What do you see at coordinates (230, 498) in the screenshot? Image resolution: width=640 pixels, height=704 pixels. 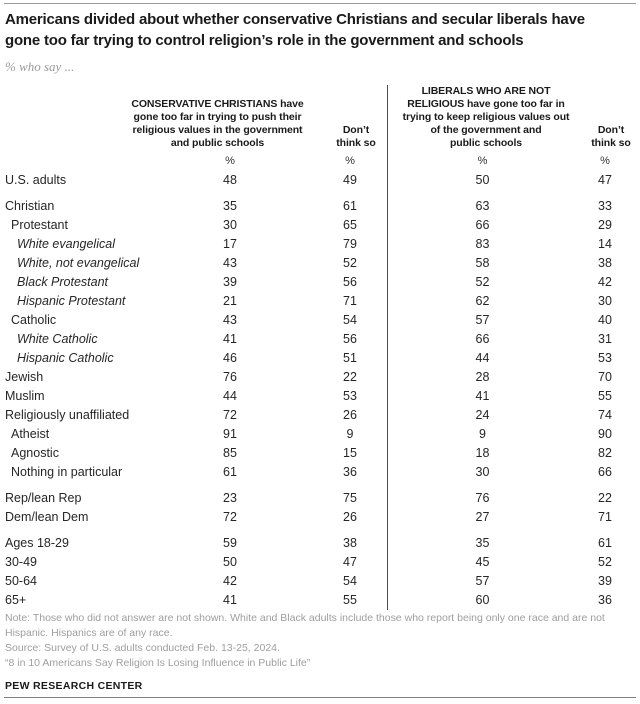 I see `cell-conservative-gone-too-far-pct: 23` at bounding box center [230, 498].